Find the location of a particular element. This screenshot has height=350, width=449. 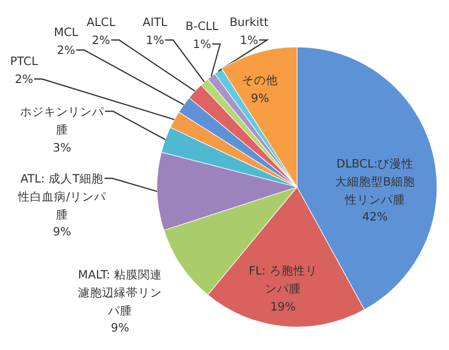

slice-label: FL: ろ胞性リンパ腫 is located at coordinates (283, 279).